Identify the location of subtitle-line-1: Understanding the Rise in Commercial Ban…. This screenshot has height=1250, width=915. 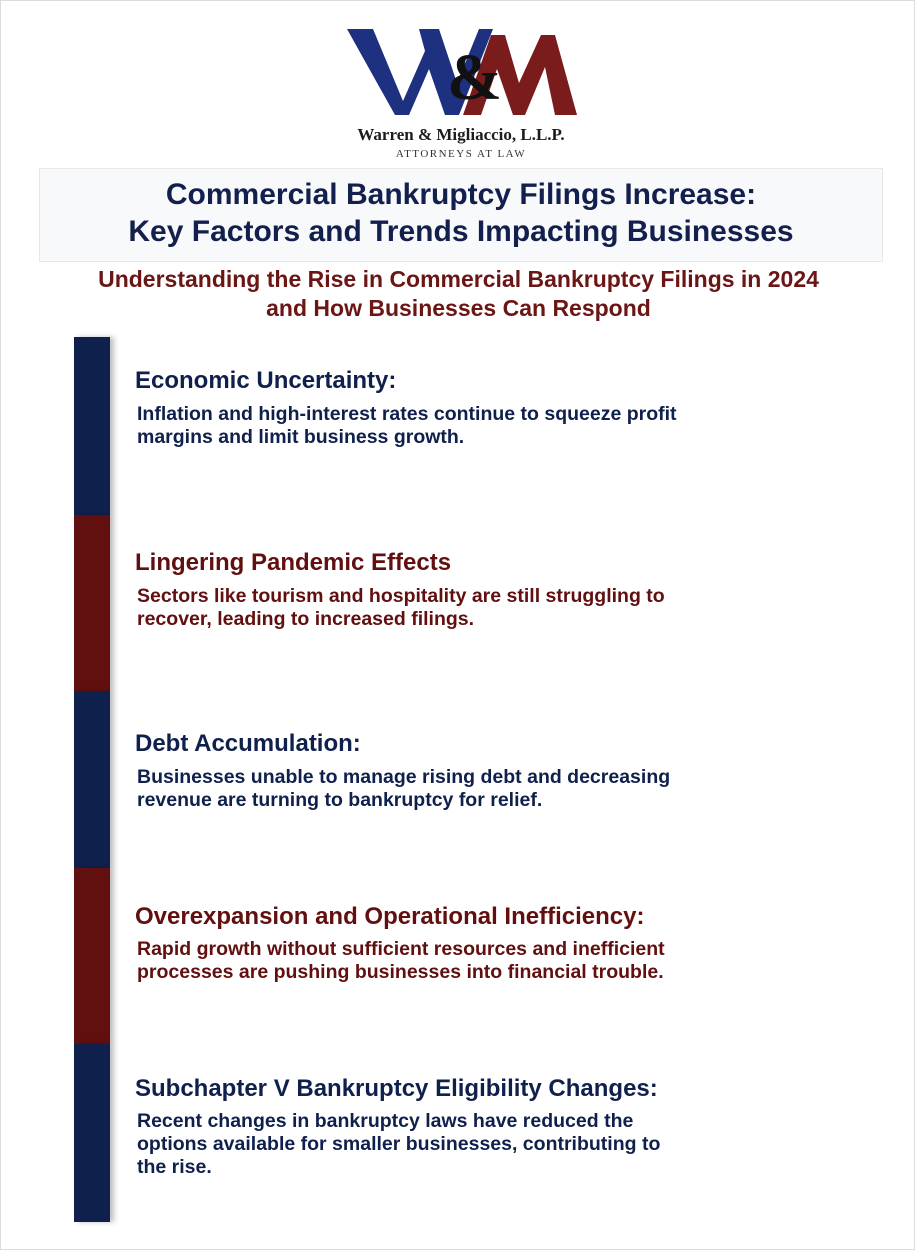
(458, 279).